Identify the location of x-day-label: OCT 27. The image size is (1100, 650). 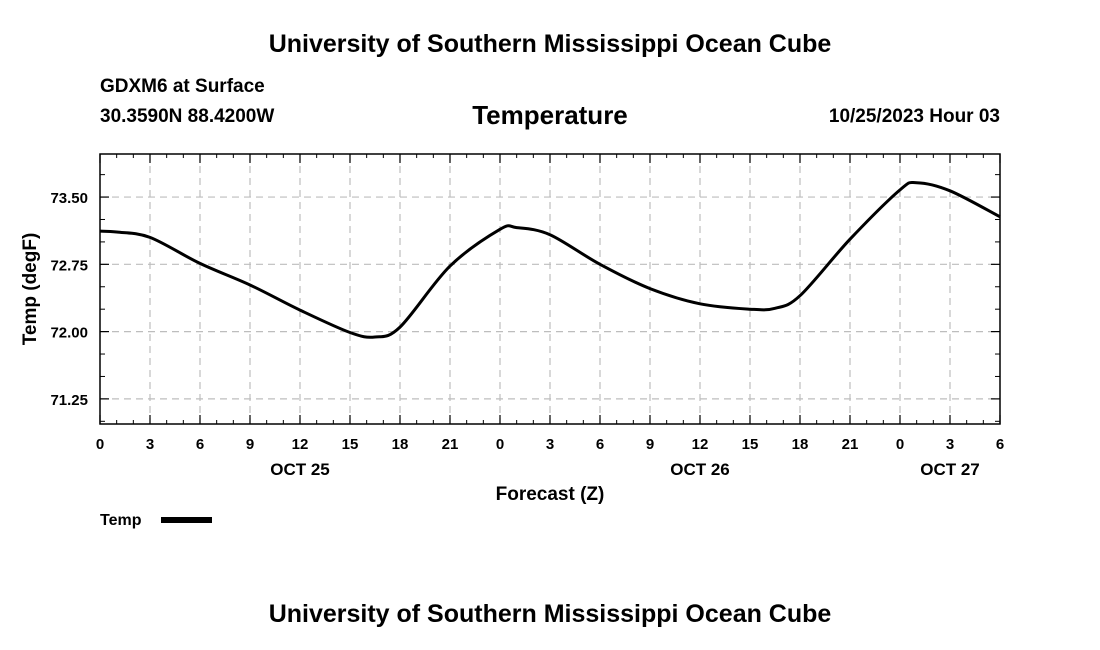
(950, 469).